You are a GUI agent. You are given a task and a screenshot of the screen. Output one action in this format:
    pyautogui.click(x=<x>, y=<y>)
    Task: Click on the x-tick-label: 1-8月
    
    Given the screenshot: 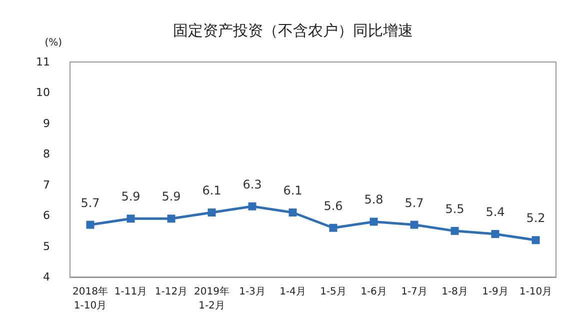 What is the action you would take?
    pyautogui.click(x=455, y=292)
    